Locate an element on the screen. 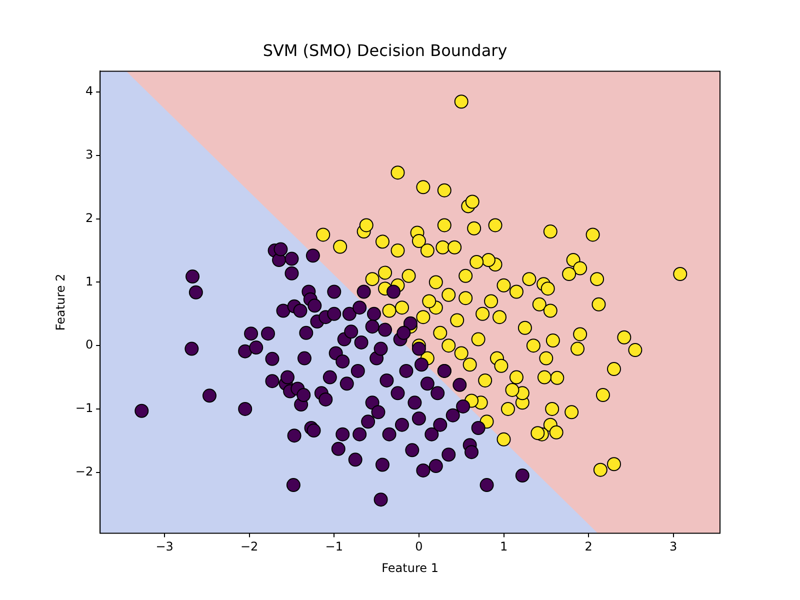  x-tick-label: 1 is located at coordinates (504, 547).